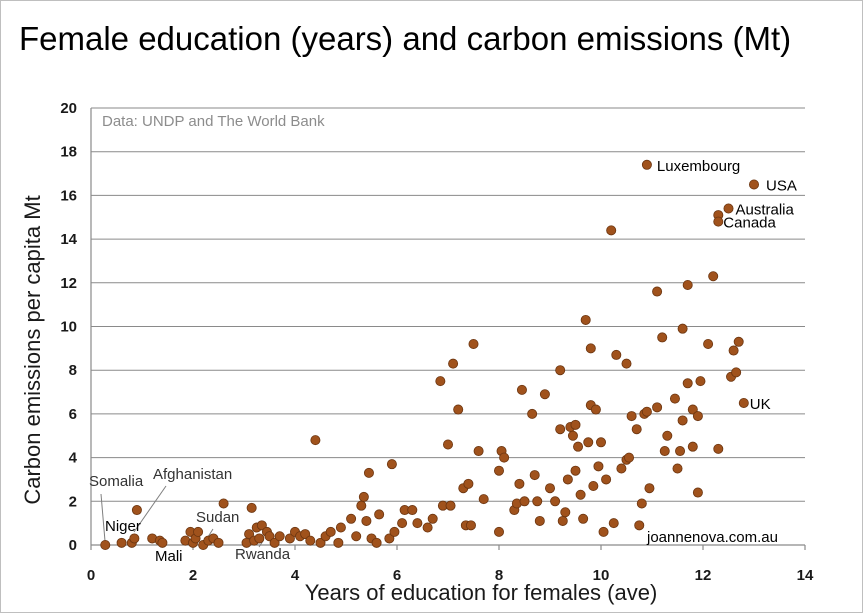  I want to click on point-label-sudan: Sudan, so click(217, 517).